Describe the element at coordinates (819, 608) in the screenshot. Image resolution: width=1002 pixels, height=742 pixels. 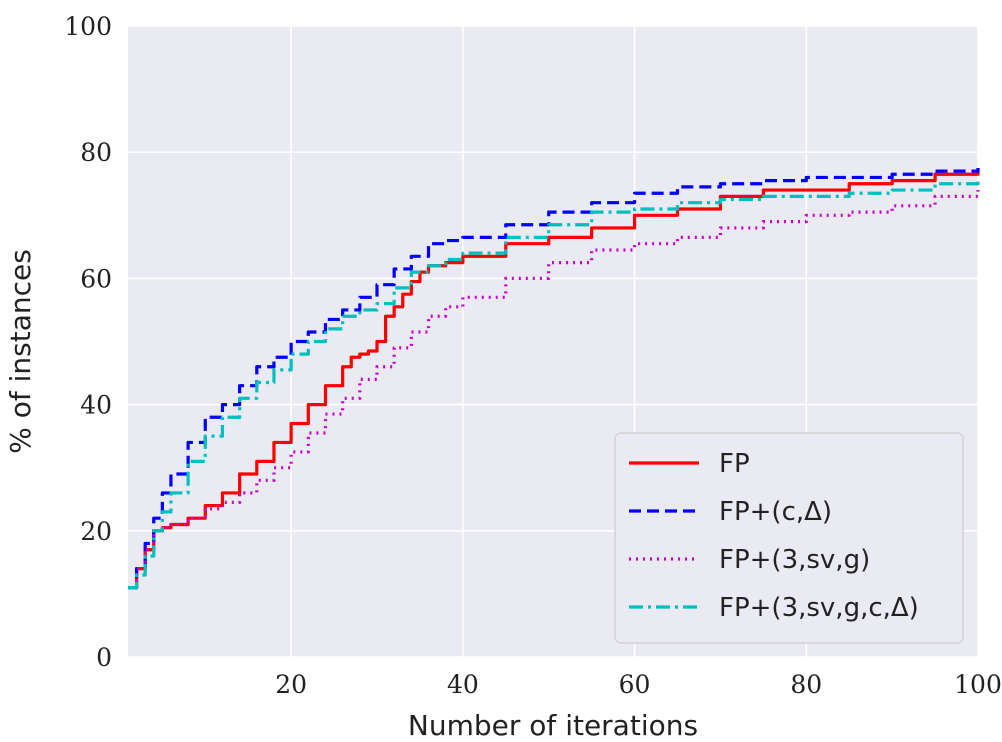
I see `legend-label: FP+(3,sv,g,c,Δ)` at that location.